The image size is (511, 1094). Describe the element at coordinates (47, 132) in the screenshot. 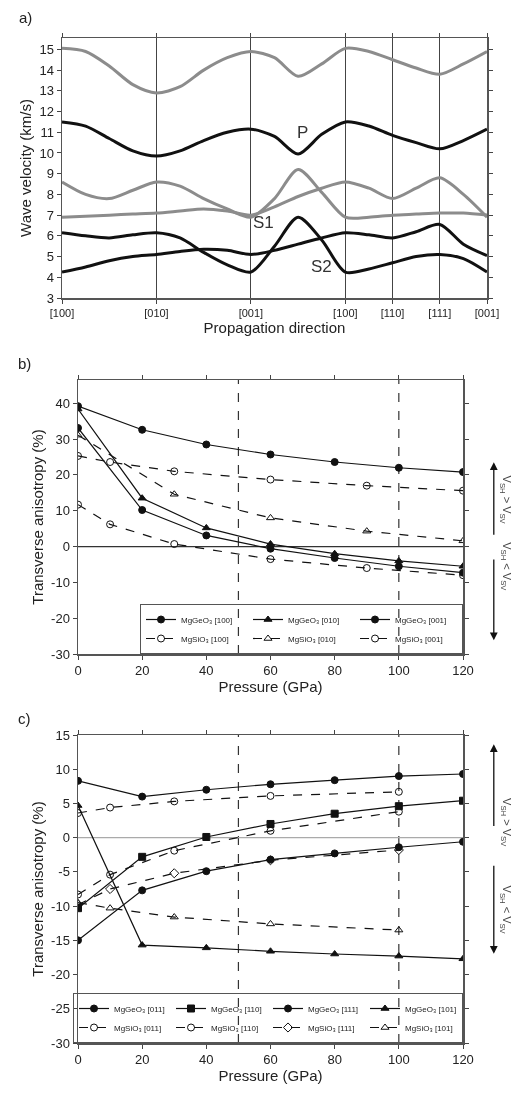

I see `y-tick-label: 11` at that location.